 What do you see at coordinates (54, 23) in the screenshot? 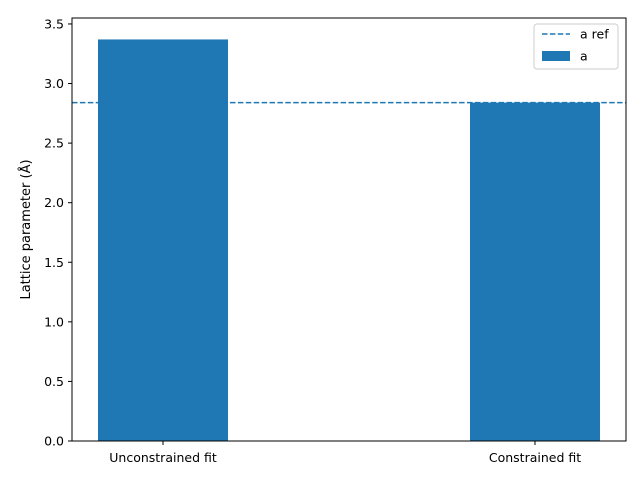
I see `y-tick-label-7: 3.5` at bounding box center [54, 23].